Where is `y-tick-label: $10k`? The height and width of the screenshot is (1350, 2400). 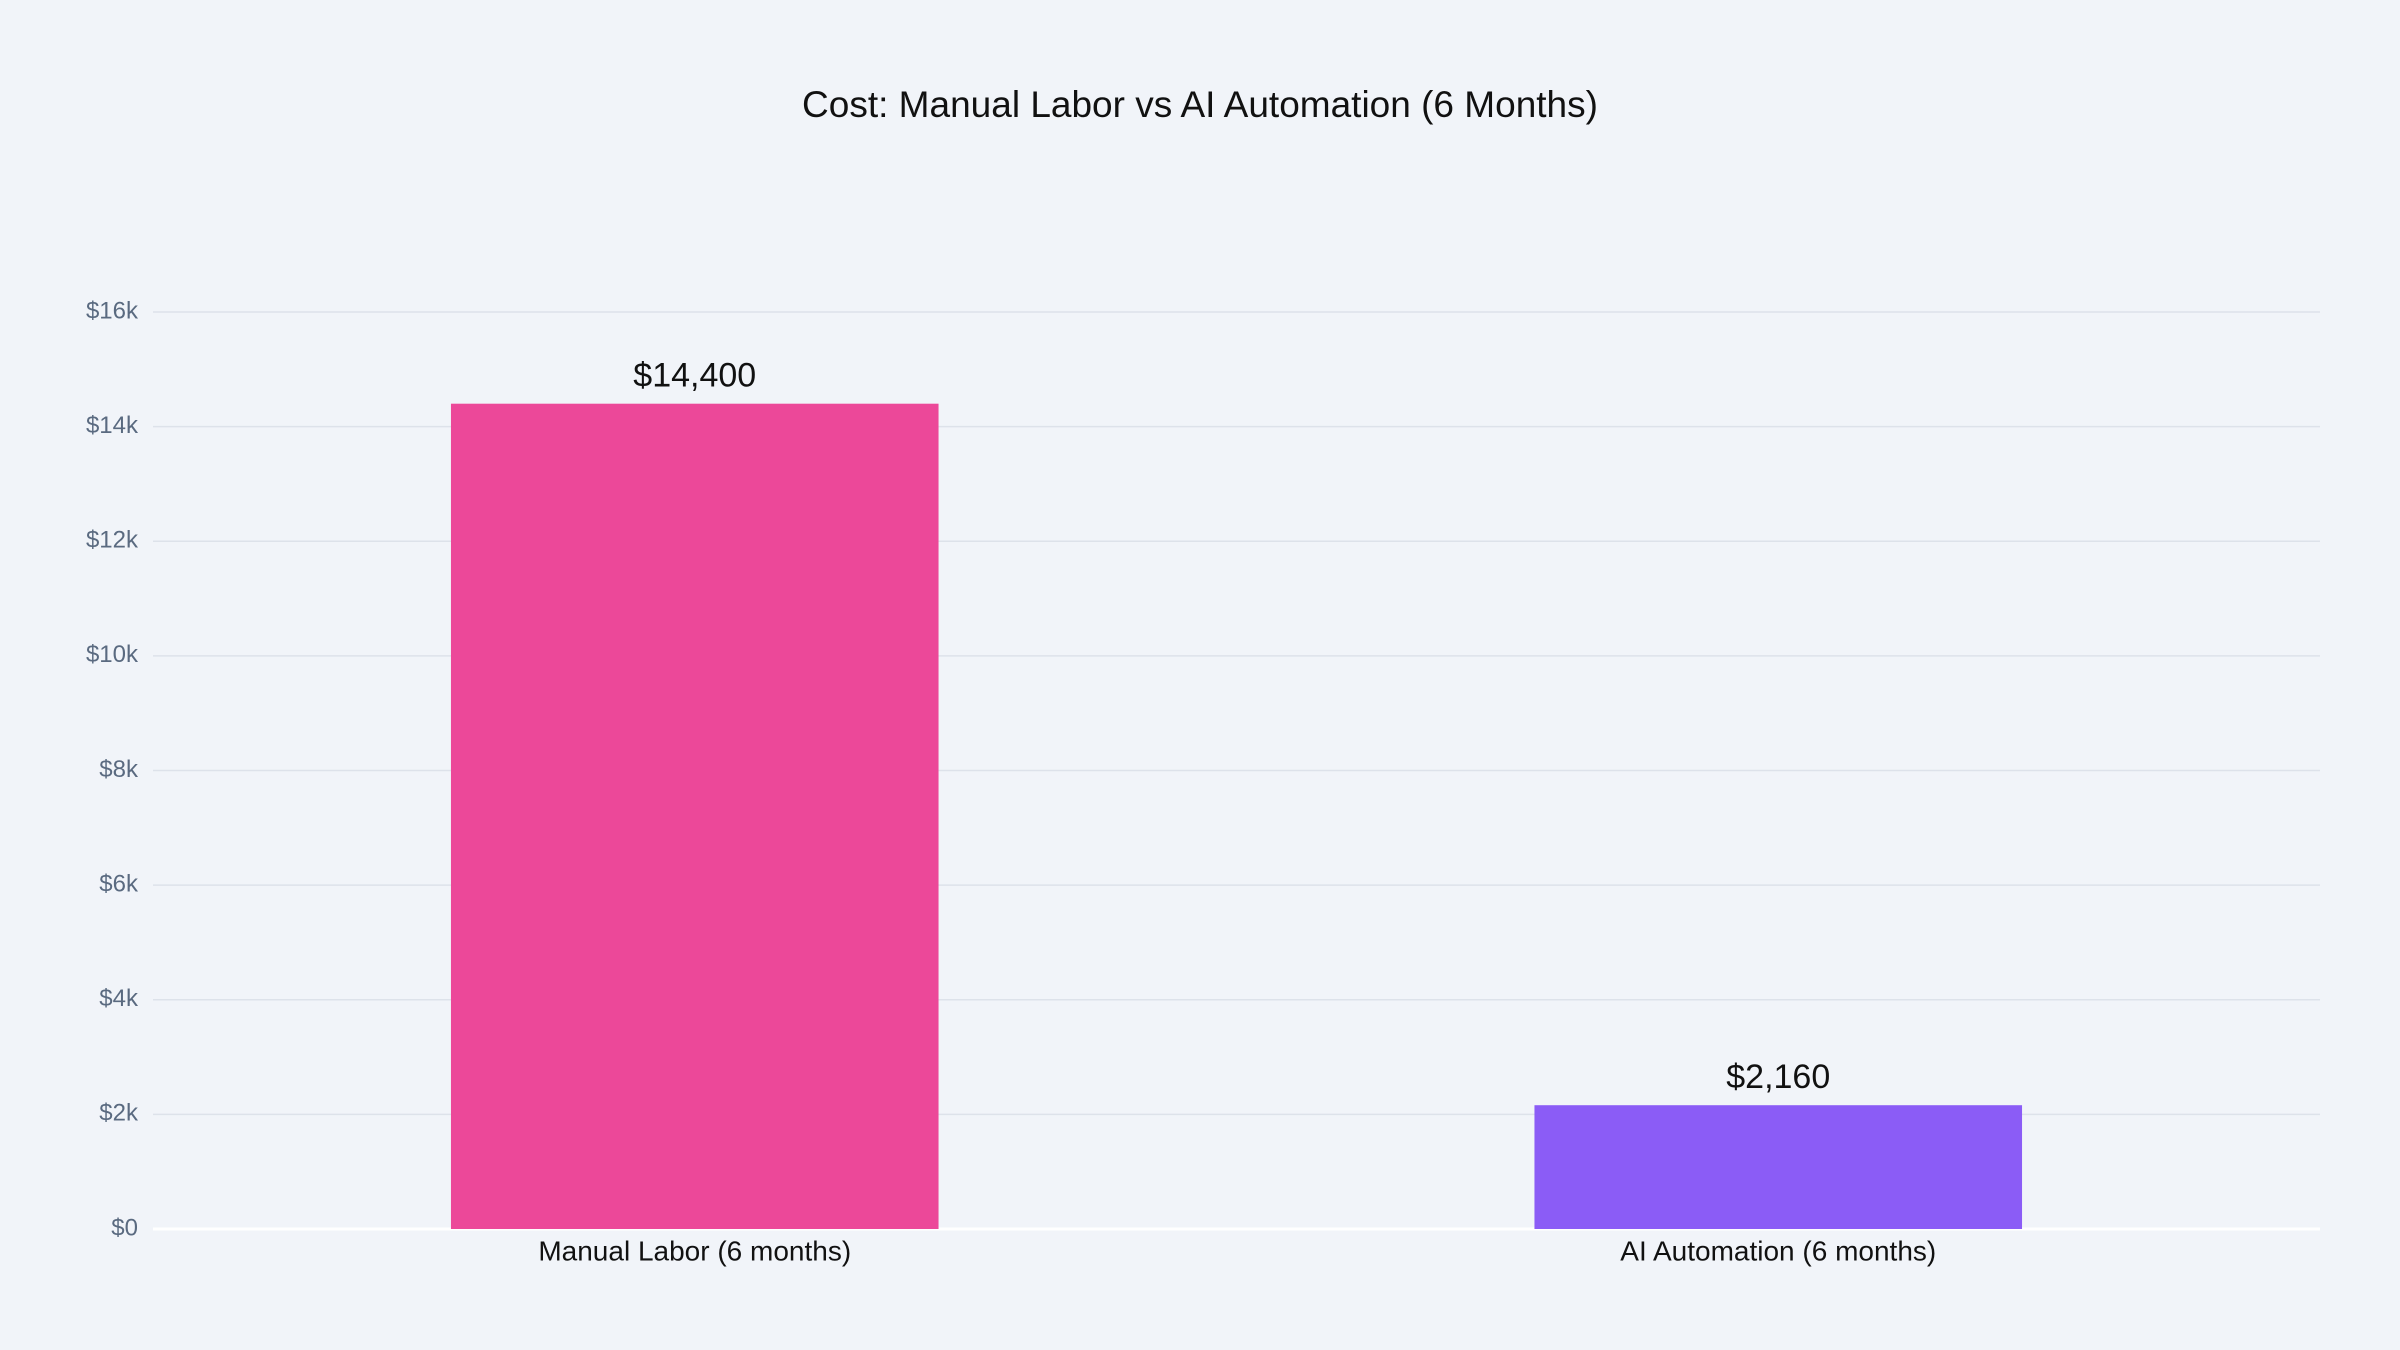
y-tick-label: $10k is located at coordinates (112, 654).